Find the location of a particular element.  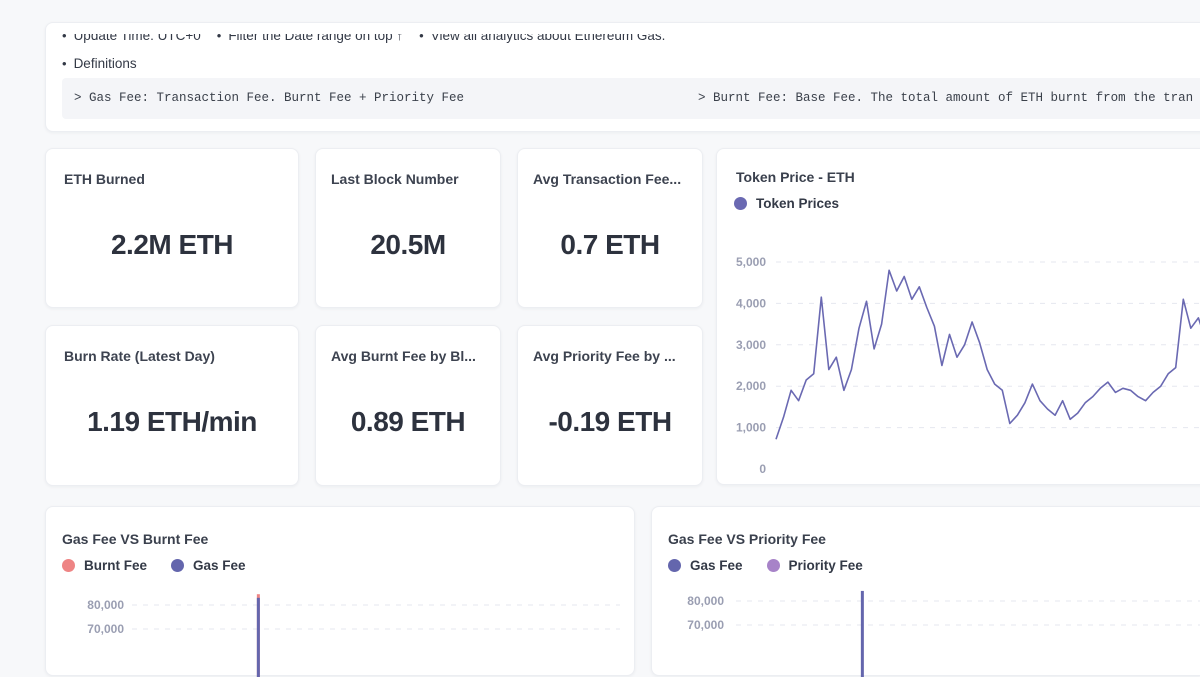

note-text: Update Time: UTC+0 is located at coordinates (137, 38).